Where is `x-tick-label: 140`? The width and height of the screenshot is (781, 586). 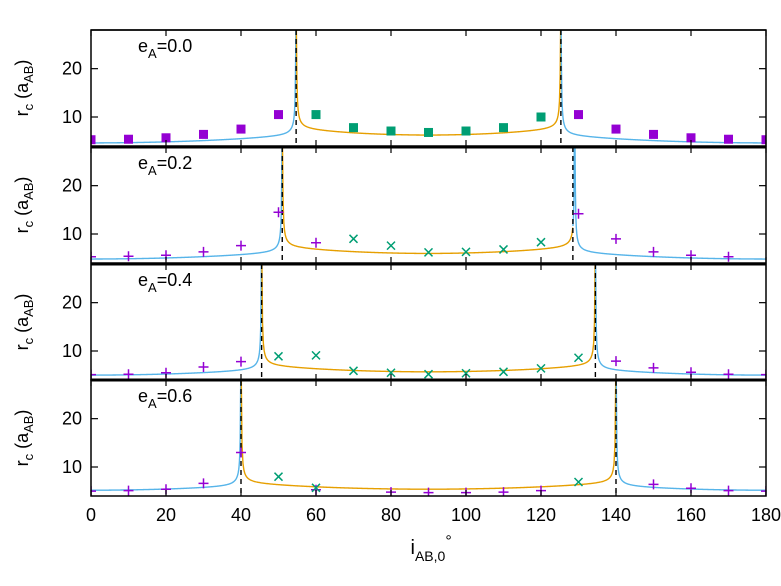 x-tick-label: 140 is located at coordinates (616, 515).